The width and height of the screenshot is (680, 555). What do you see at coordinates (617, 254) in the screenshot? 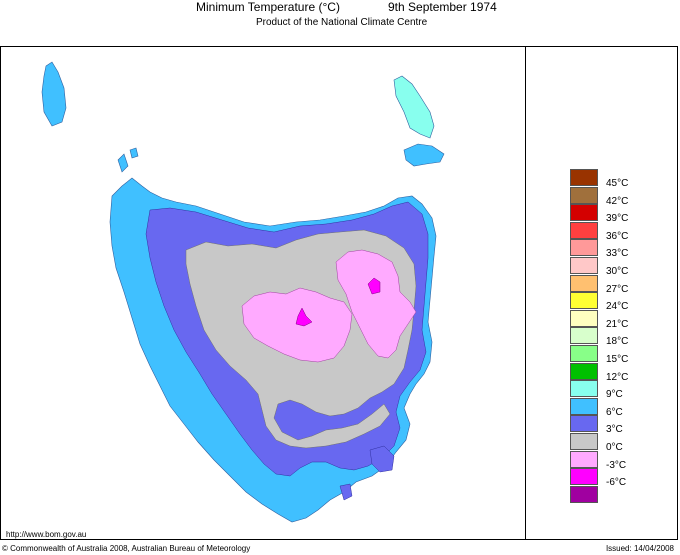
I see `legend-label: 33°C` at bounding box center [617, 254].